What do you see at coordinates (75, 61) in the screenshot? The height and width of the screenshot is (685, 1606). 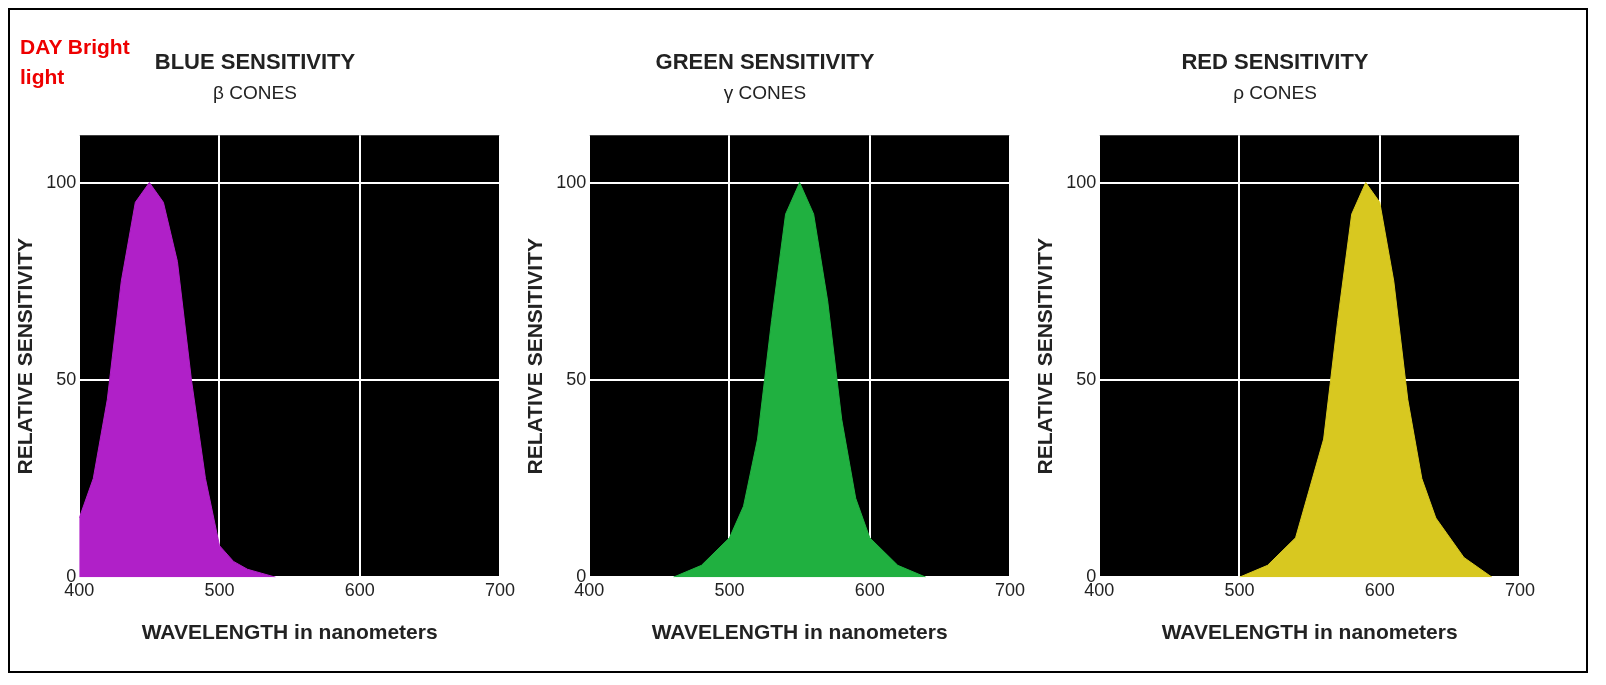 I see `text: DAY Bright light` at bounding box center [75, 61].